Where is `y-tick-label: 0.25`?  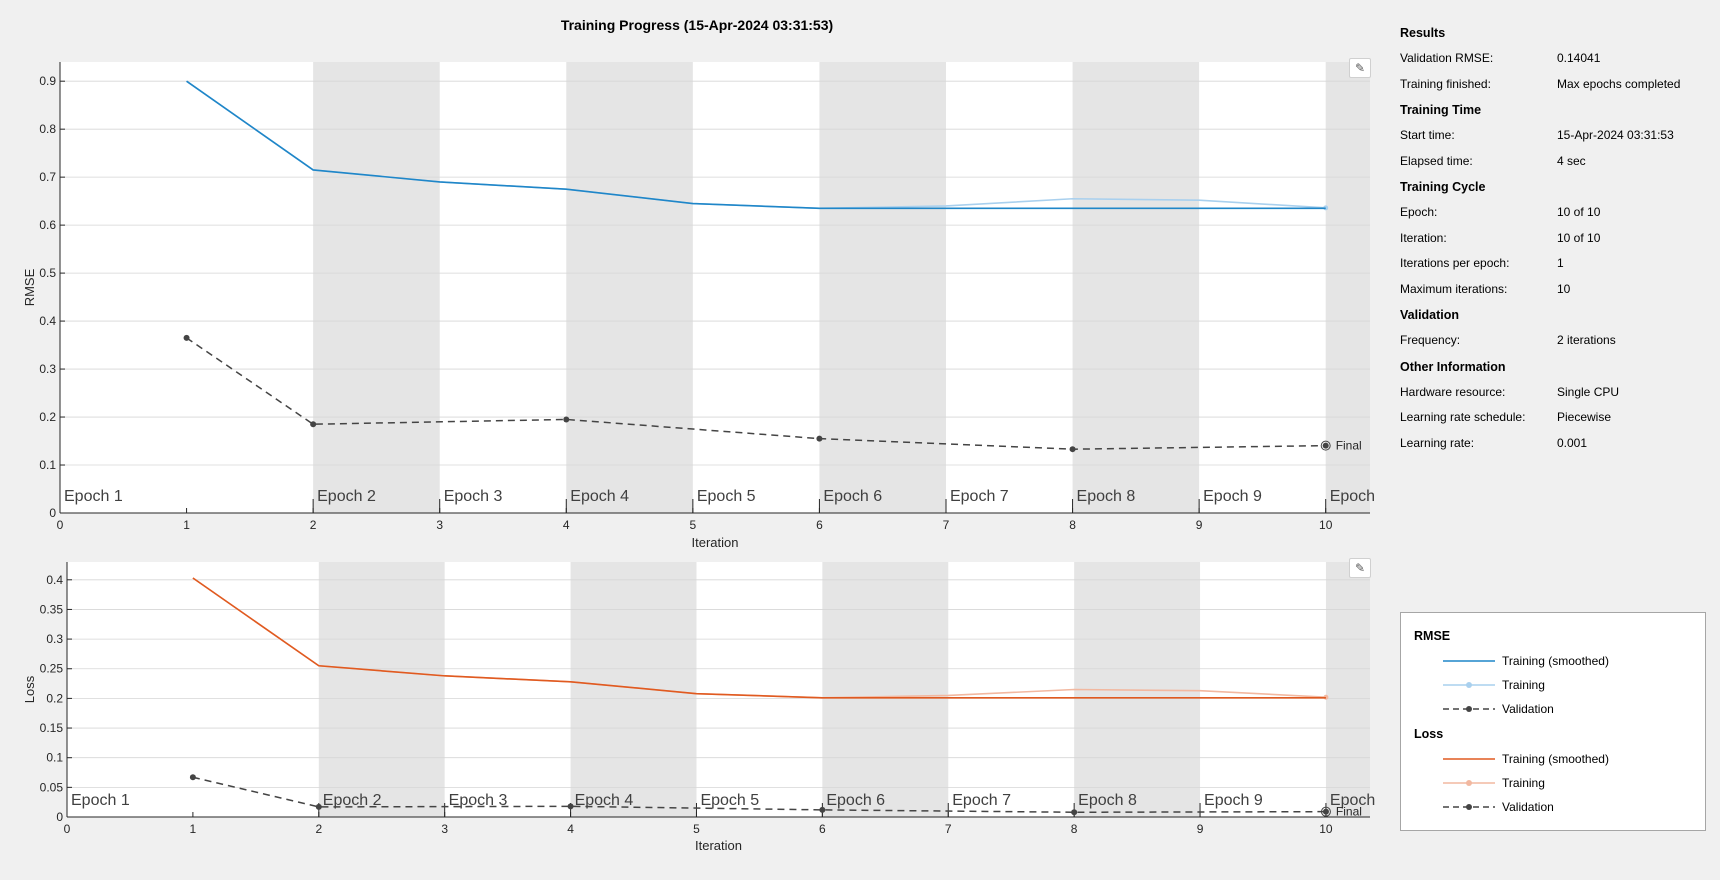
y-tick-label: 0.25 is located at coordinates (52, 669).